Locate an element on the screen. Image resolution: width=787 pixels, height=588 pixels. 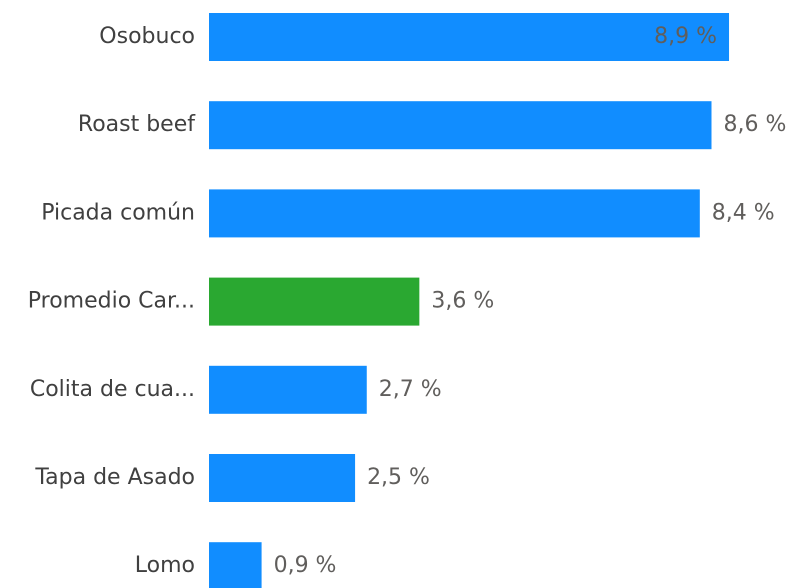
value-label: 0,9 % is located at coordinates (305, 565).